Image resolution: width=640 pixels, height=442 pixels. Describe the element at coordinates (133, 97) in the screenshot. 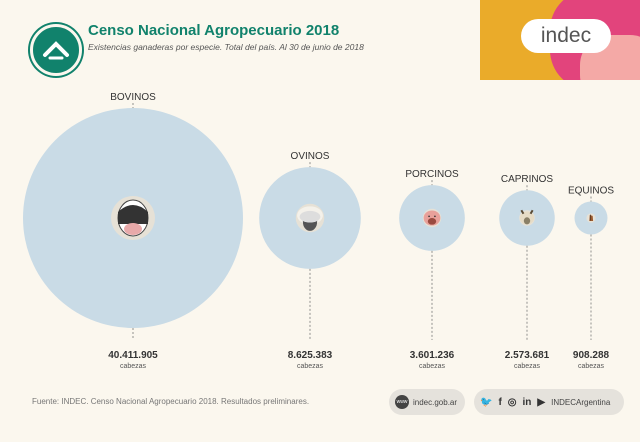

I see `category-label: BOVINOS` at that location.